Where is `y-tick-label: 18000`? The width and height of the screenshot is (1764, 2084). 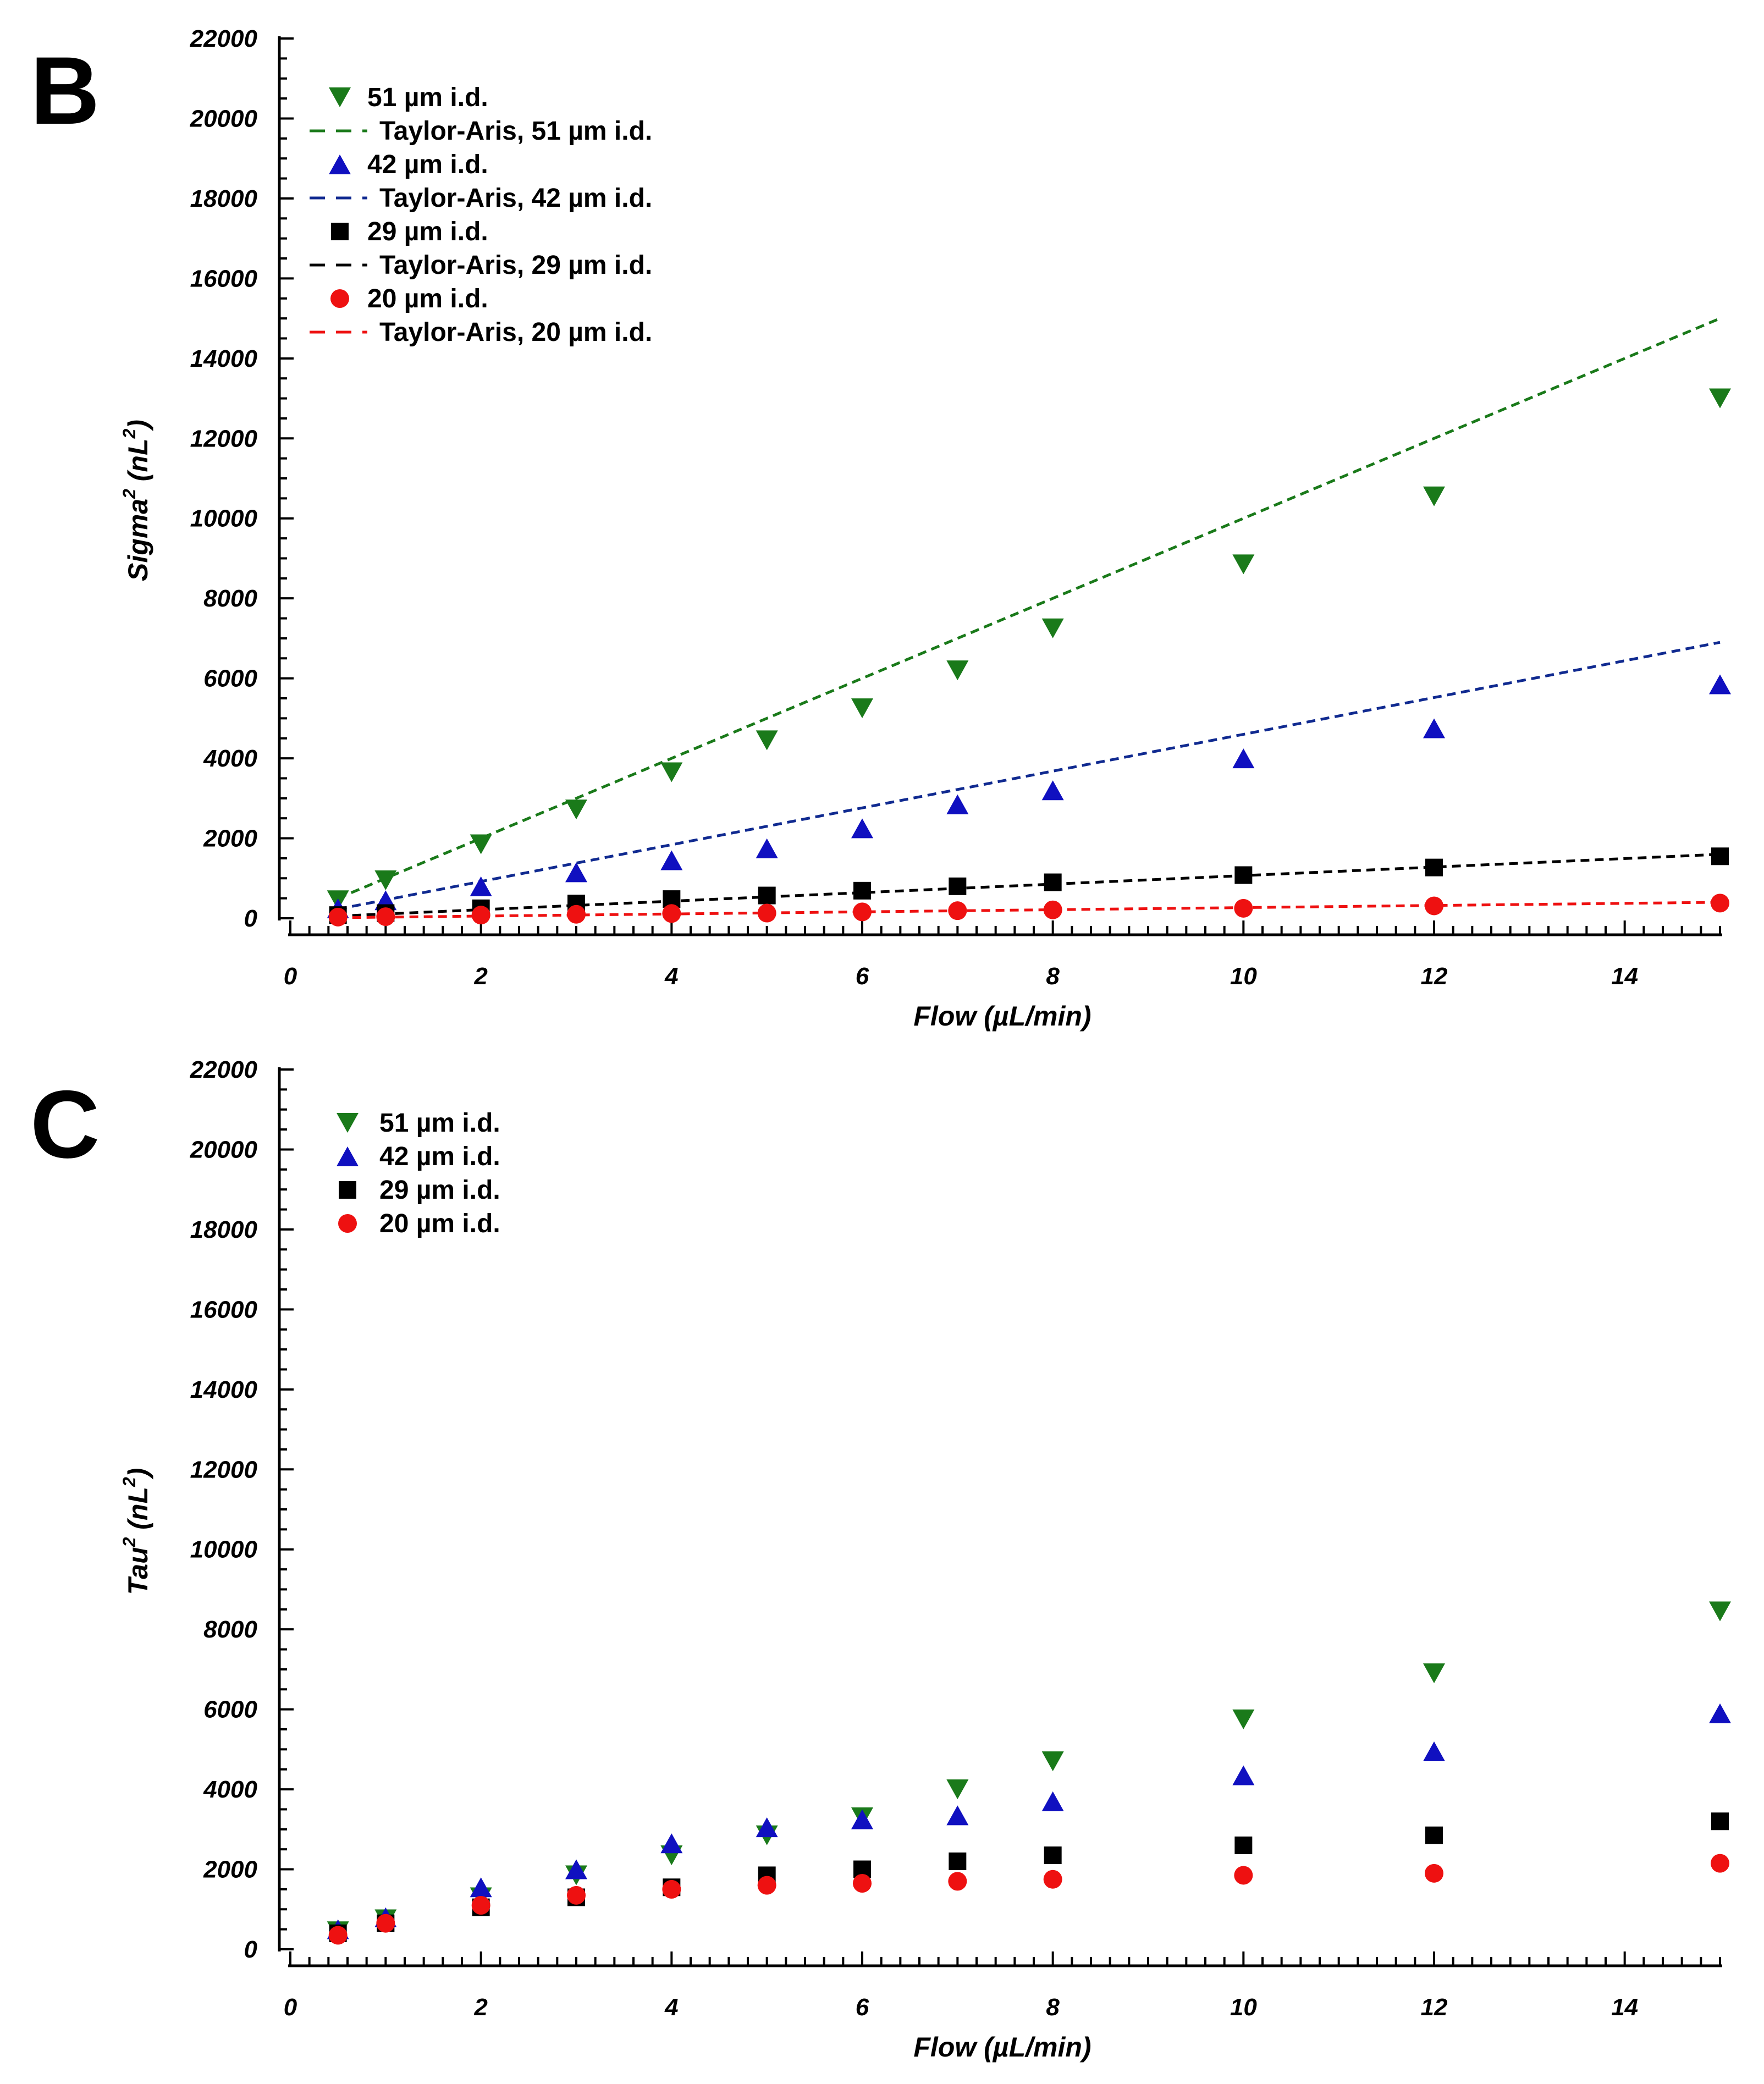 y-tick-label: 18000 is located at coordinates (224, 198).